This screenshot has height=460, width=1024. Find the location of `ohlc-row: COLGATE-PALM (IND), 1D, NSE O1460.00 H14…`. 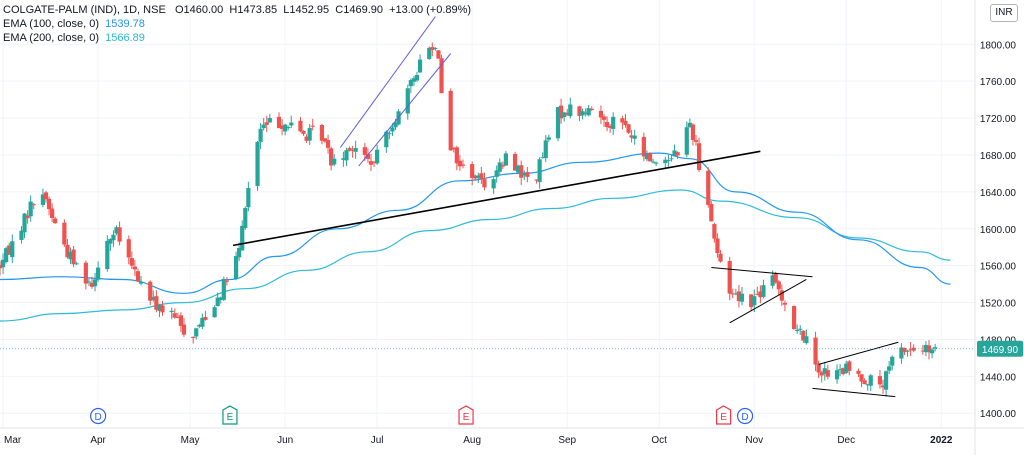

ohlc-row: COLGATE-PALM (IND), 1D, NSE O1460.00 H14… is located at coordinates (237, 10).